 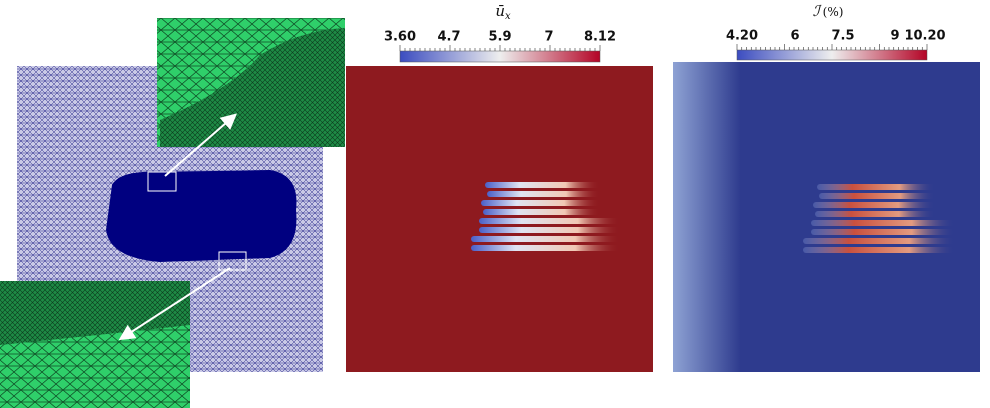 What do you see at coordinates (742, 36) in the screenshot?
I see `tick-label: 4.20` at bounding box center [742, 36].